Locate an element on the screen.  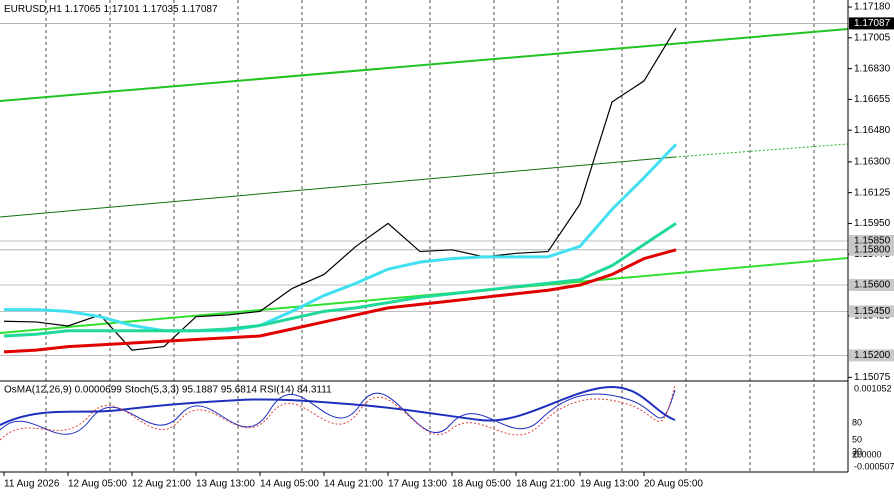
y-tick-label: 1.17180 is located at coordinates (872, 7).